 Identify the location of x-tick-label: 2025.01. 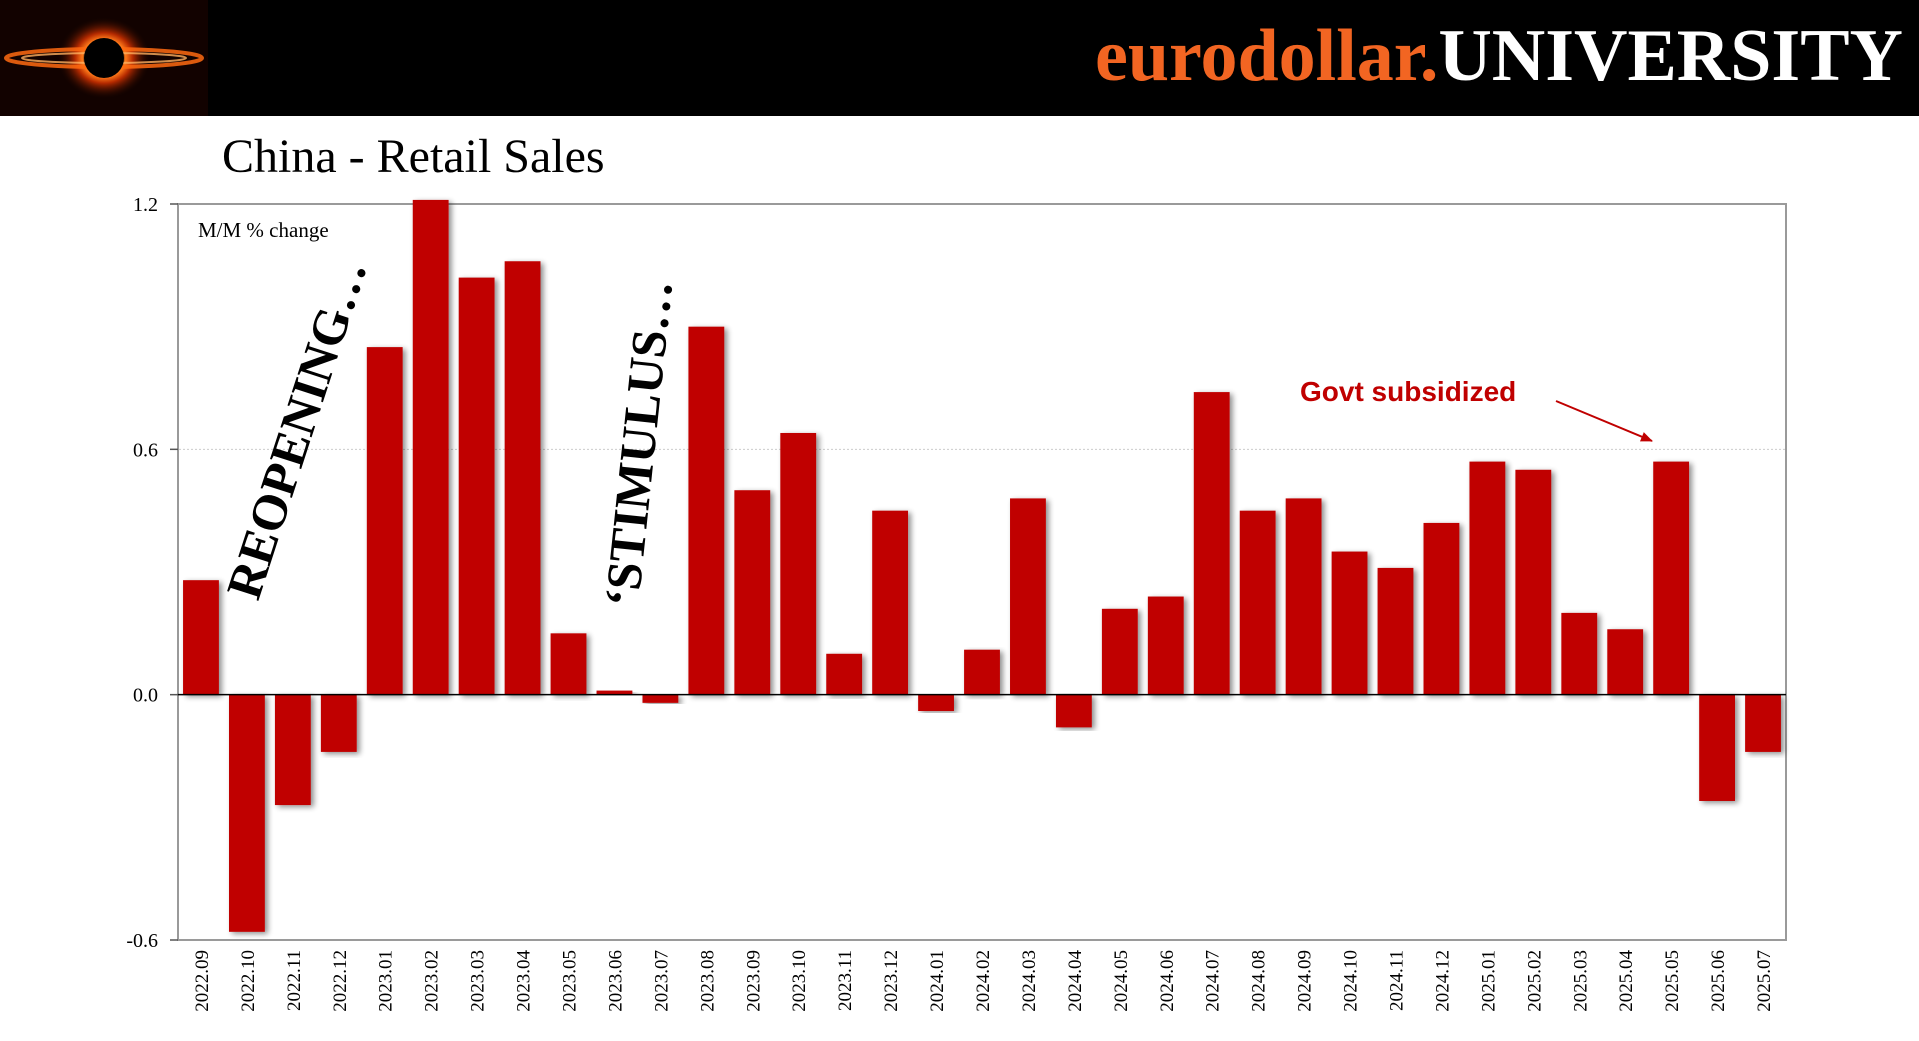
(1488, 981).